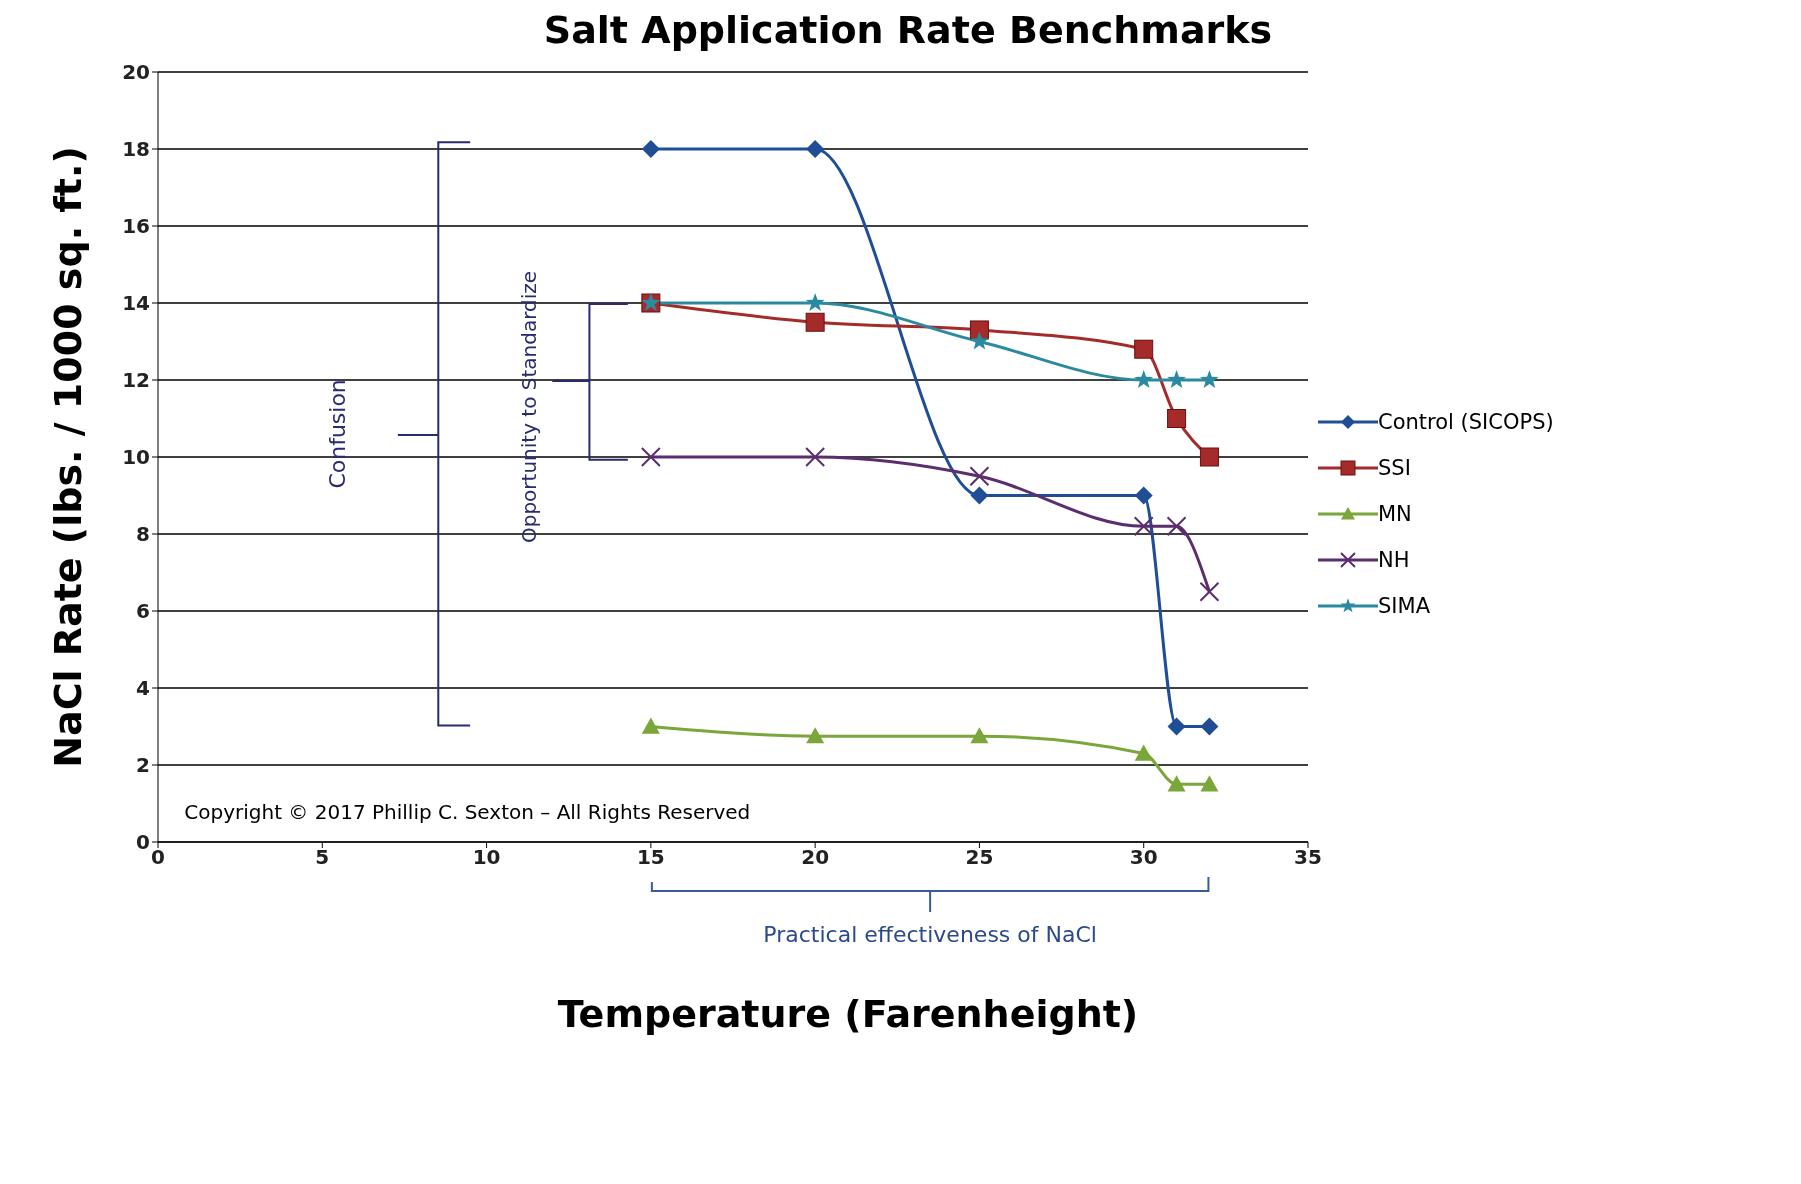 The image size is (1801, 1184). Describe the element at coordinates (136, 380) in the screenshot. I see `y-tick-label: 12` at that location.